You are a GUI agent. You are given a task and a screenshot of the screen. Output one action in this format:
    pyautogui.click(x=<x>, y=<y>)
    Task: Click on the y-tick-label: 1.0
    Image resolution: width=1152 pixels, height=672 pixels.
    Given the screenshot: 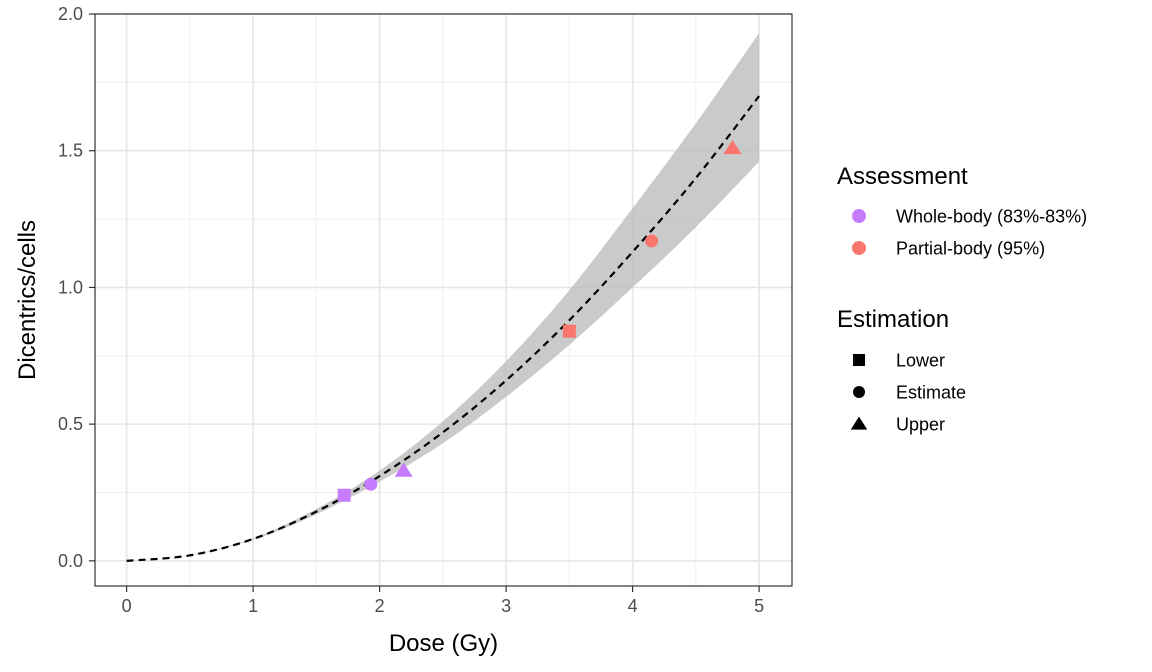 What is the action you would take?
    pyautogui.click(x=70, y=287)
    